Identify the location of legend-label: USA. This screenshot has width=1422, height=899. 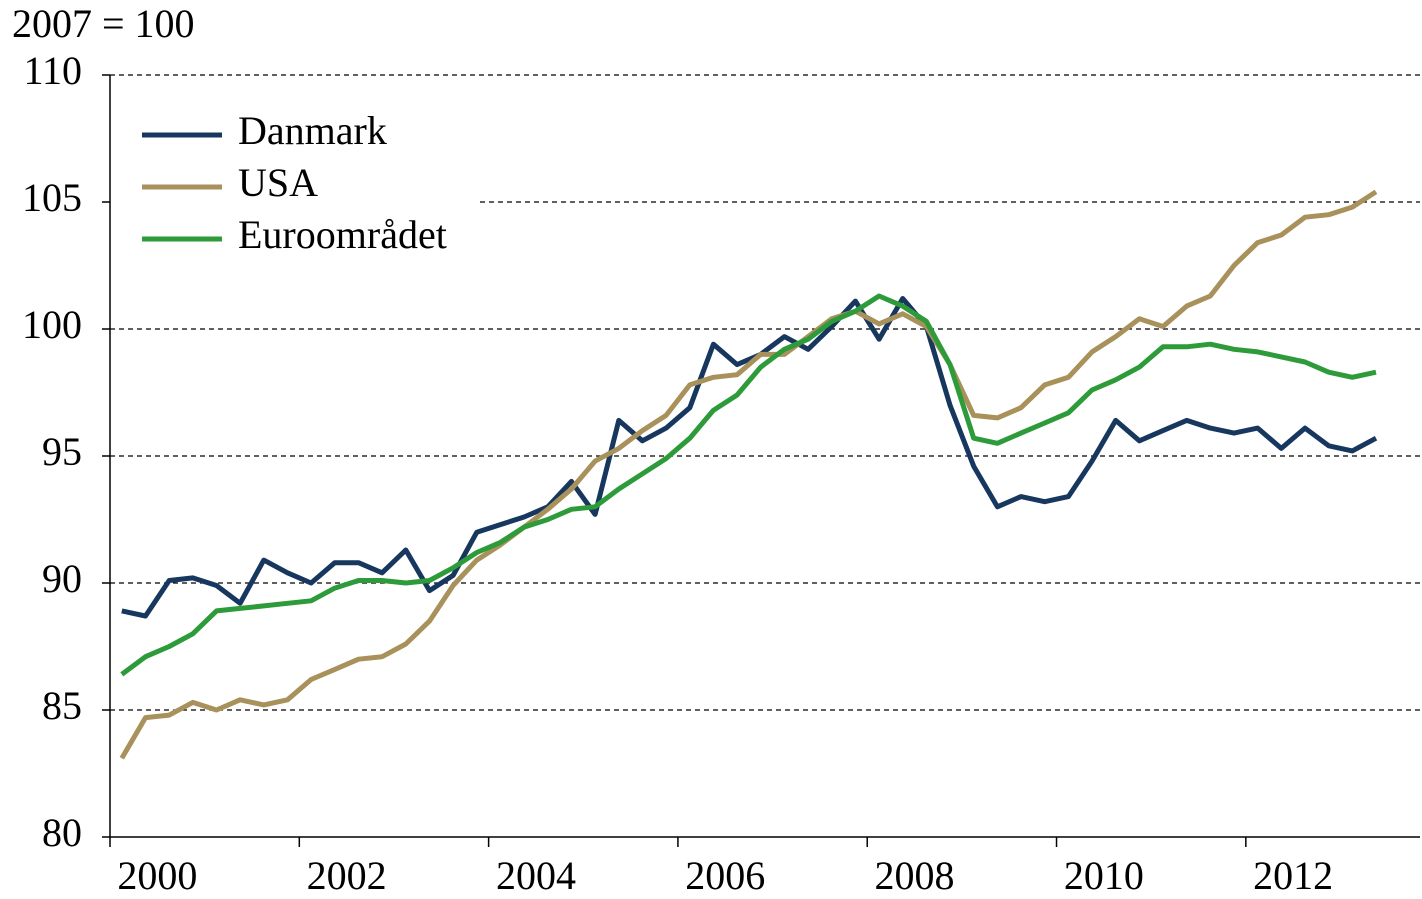
(278, 182).